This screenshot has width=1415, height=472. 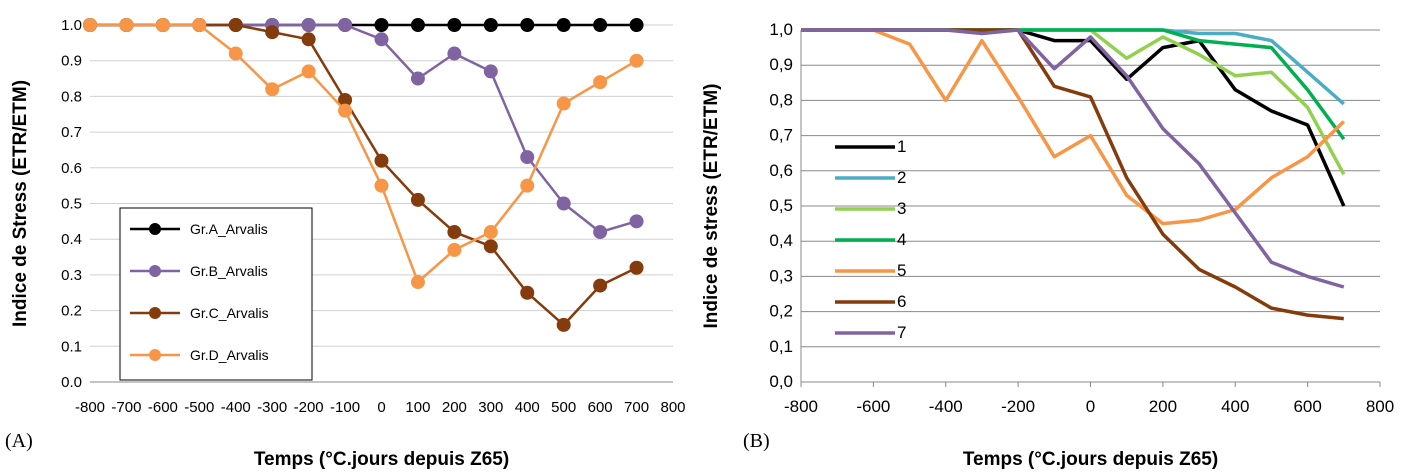 I want to click on x-tick-label: -100, so click(x=345, y=407).